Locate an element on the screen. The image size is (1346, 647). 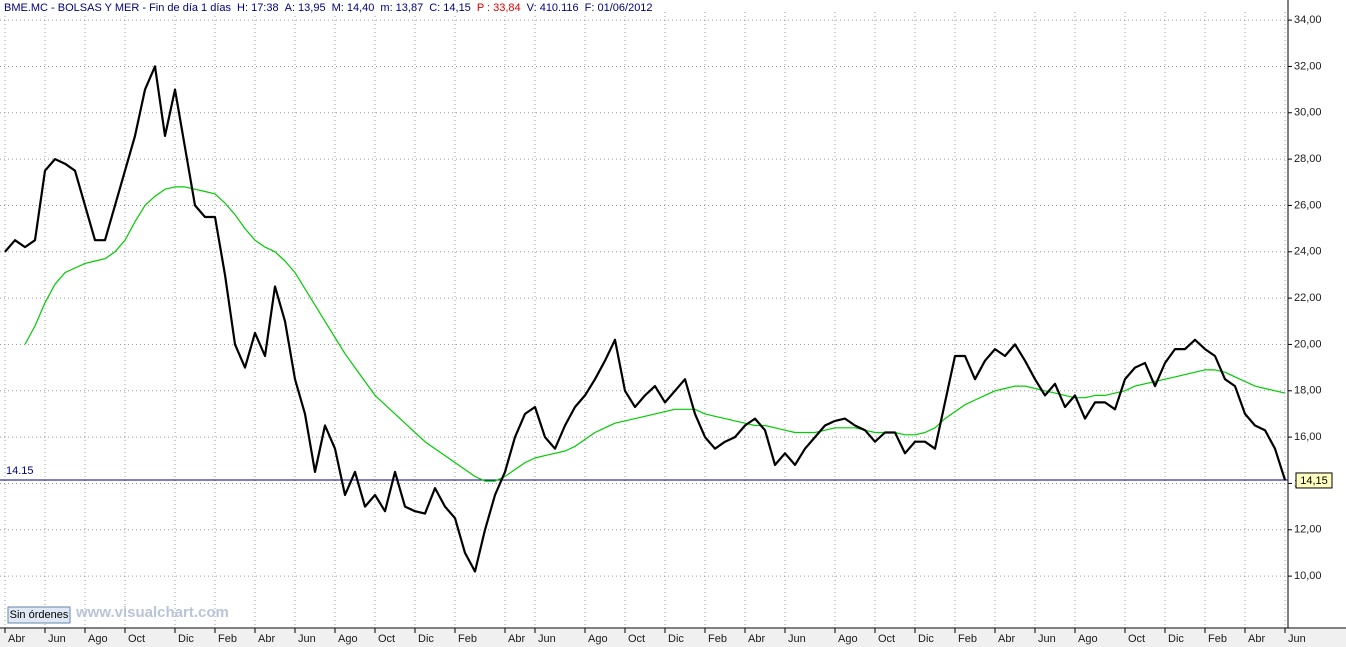
y-tick-label: 34,00 is located at coordinates (1308, 20).